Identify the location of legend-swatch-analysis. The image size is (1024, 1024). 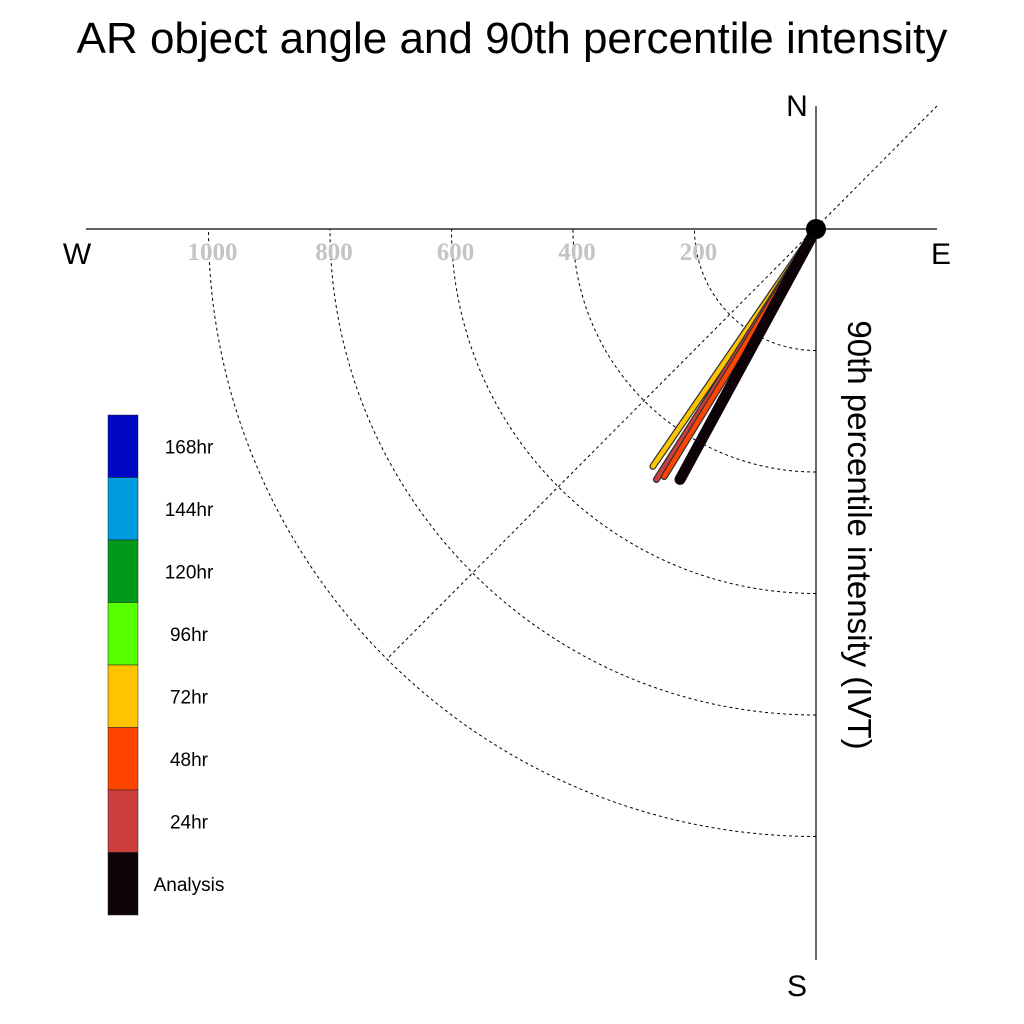
(123, 884).